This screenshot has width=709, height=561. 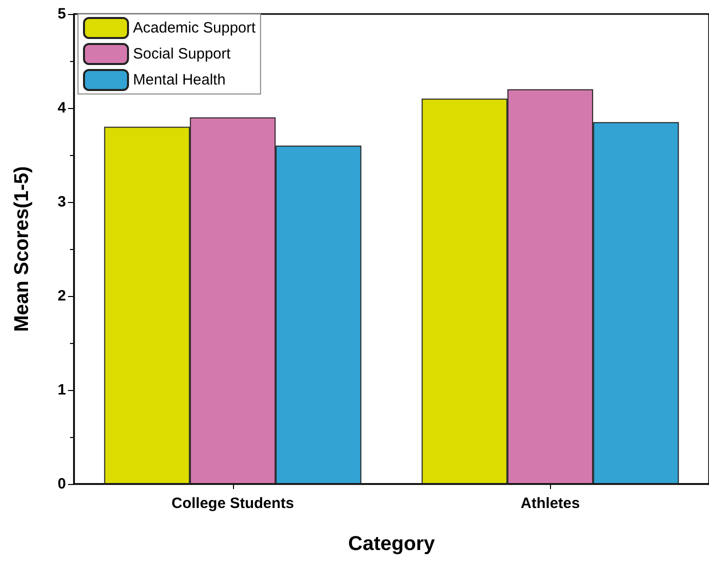 What do you see at coordinates (62, 390) in the screenshot?
I see `y-tick-label: 1` at bounding box center [62, 390].